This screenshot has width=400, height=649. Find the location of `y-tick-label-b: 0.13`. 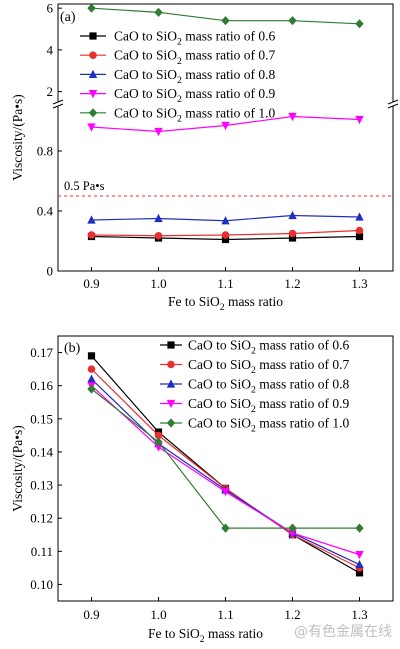

y-tick-label-b: 0.13 is located at coordinates (41, 485).